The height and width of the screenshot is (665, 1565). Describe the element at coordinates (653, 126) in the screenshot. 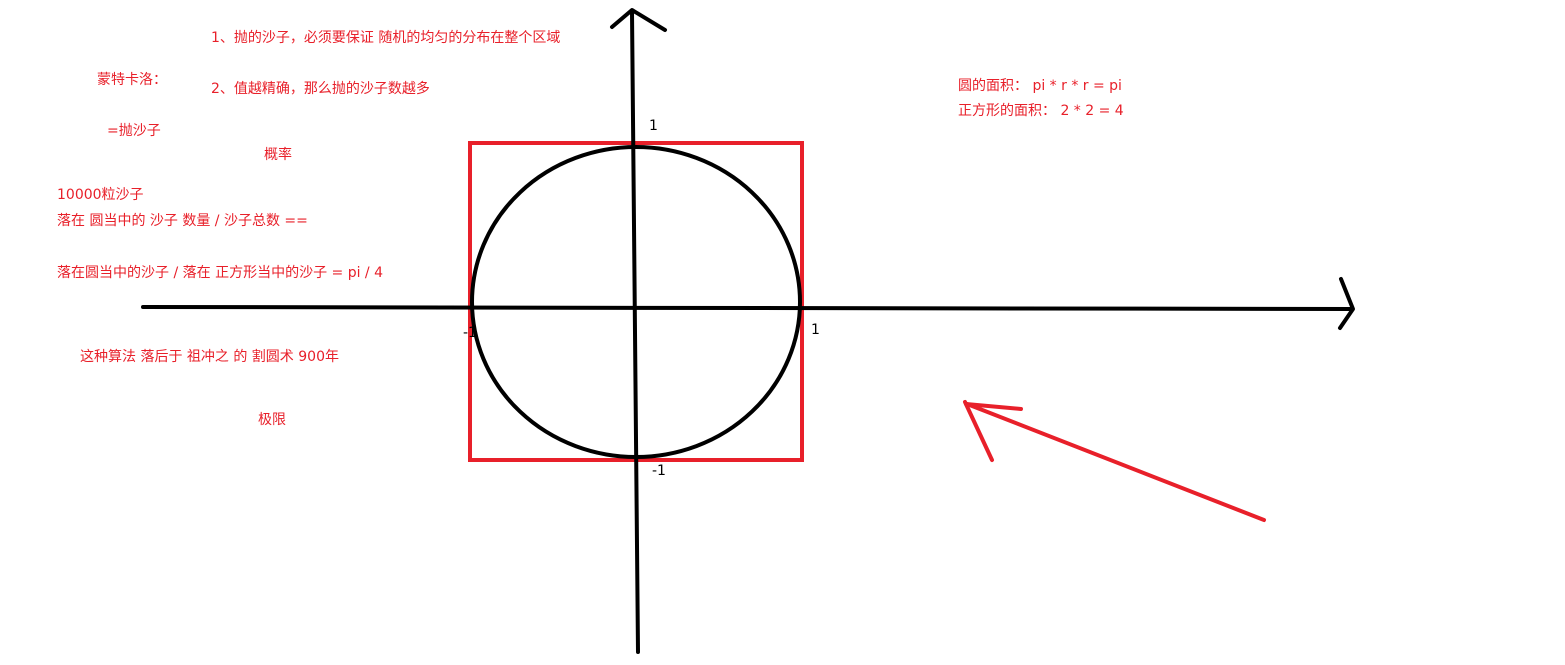

I see `tick-label-y-top: 1` at that location.